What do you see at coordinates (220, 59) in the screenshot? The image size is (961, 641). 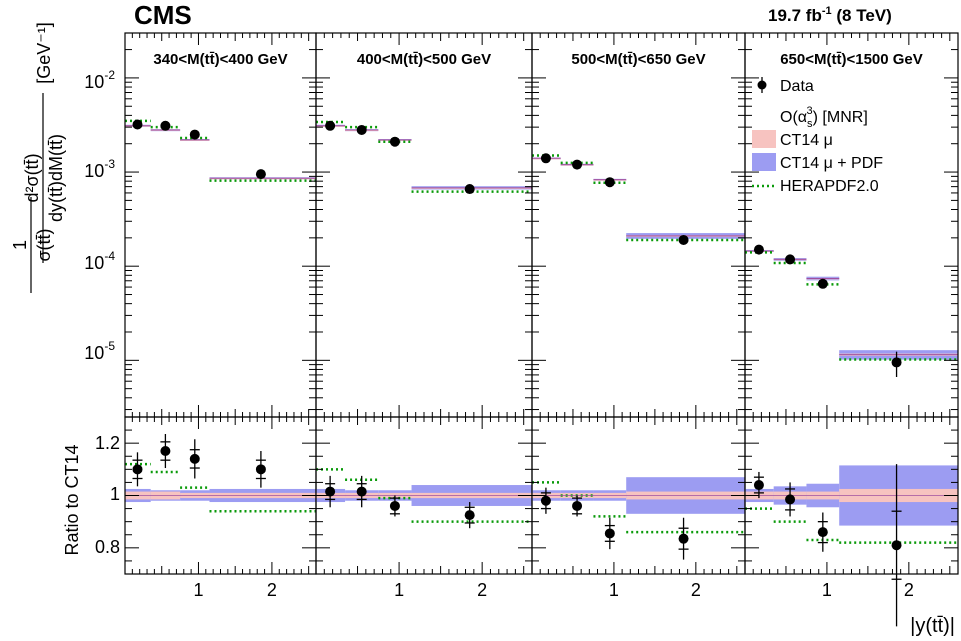 I see `panel-label: 340<M(tt̄)<400 GeV` at bounding box center [220, 59].